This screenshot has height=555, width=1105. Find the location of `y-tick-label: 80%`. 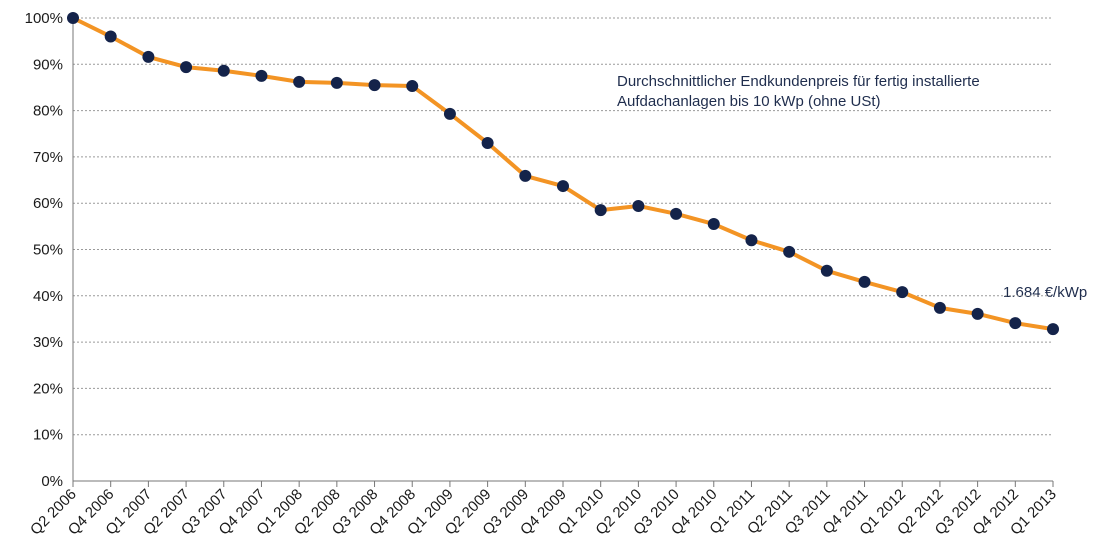

y-tick-label: 80% is located at coordinates (48, 111).